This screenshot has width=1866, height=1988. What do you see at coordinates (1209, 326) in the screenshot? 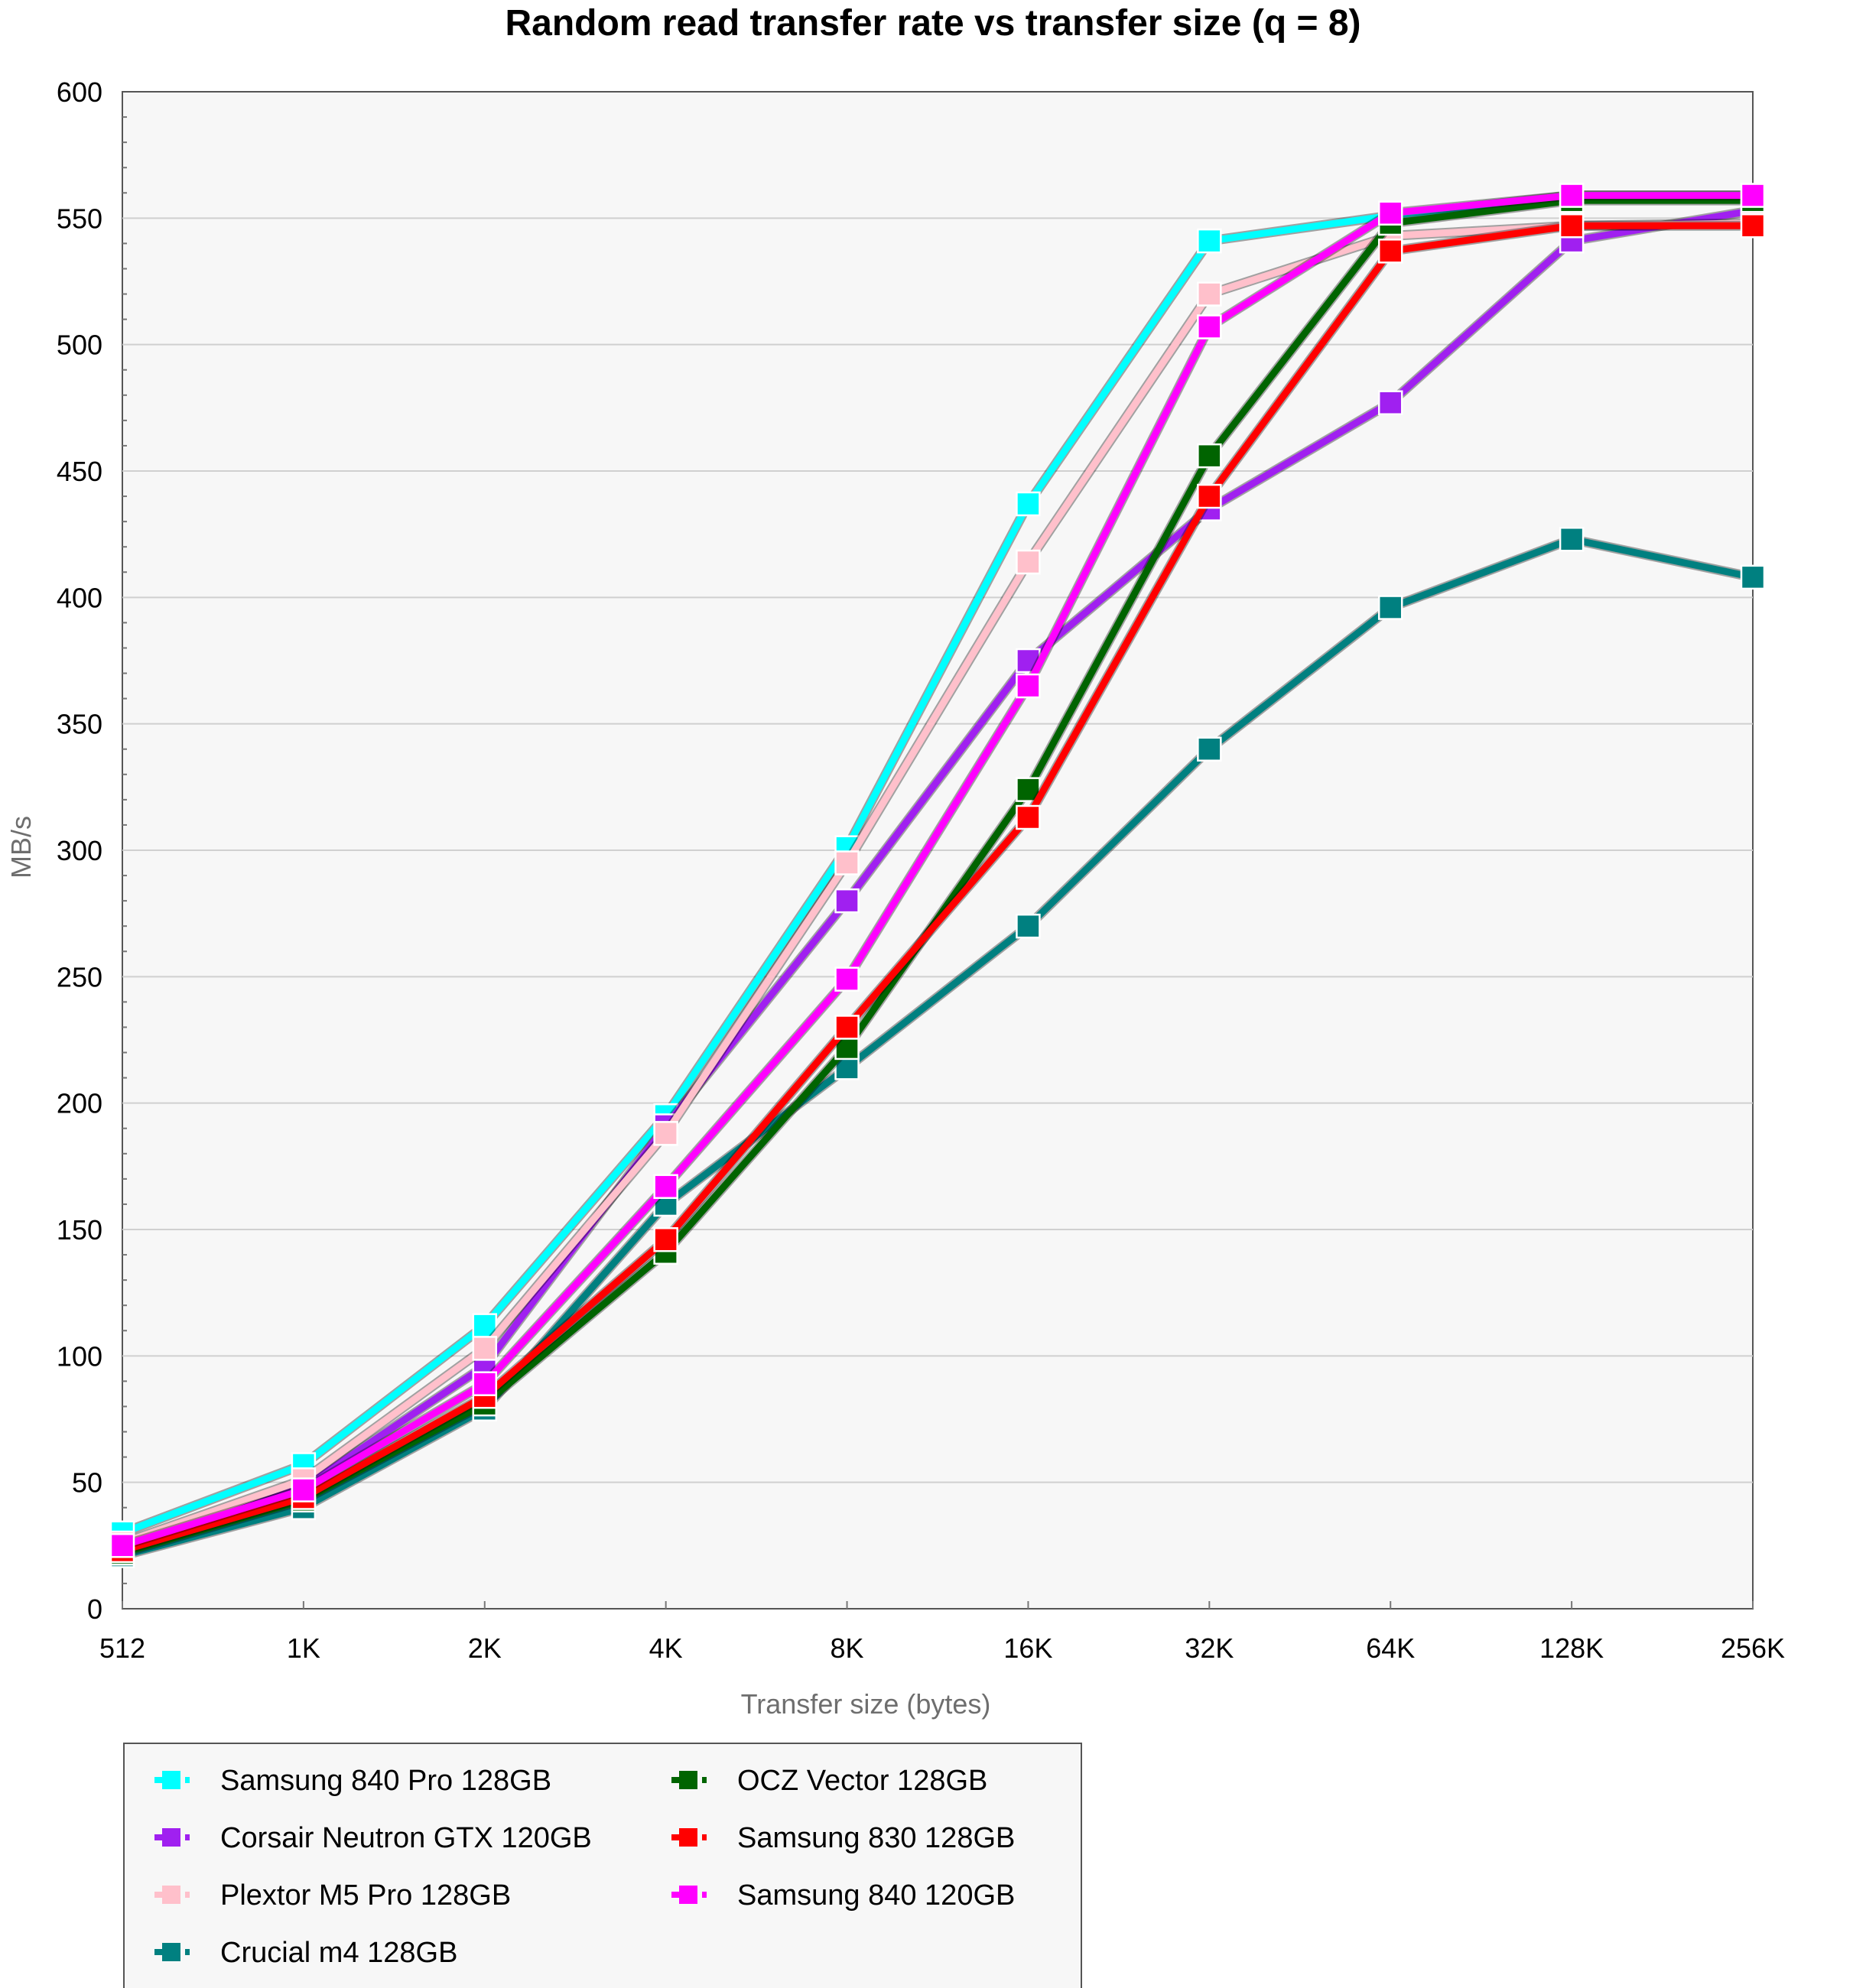
I see `data-point-samsung-840-120gb-32K` at bounding box center [1209, 326].